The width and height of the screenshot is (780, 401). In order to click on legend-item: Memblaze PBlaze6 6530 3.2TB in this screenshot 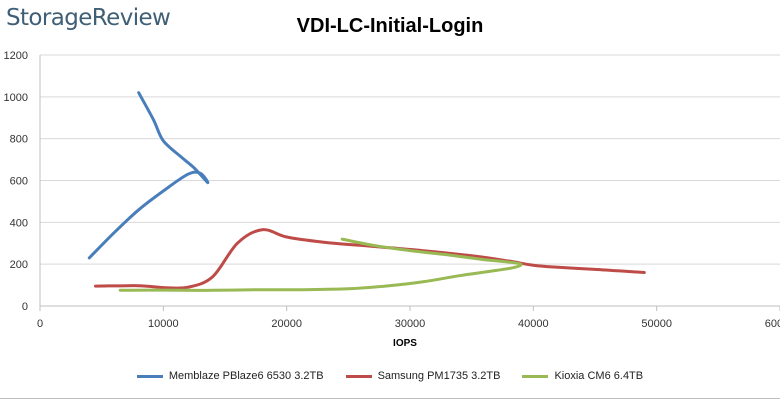, I will do `click(230, 376)`.